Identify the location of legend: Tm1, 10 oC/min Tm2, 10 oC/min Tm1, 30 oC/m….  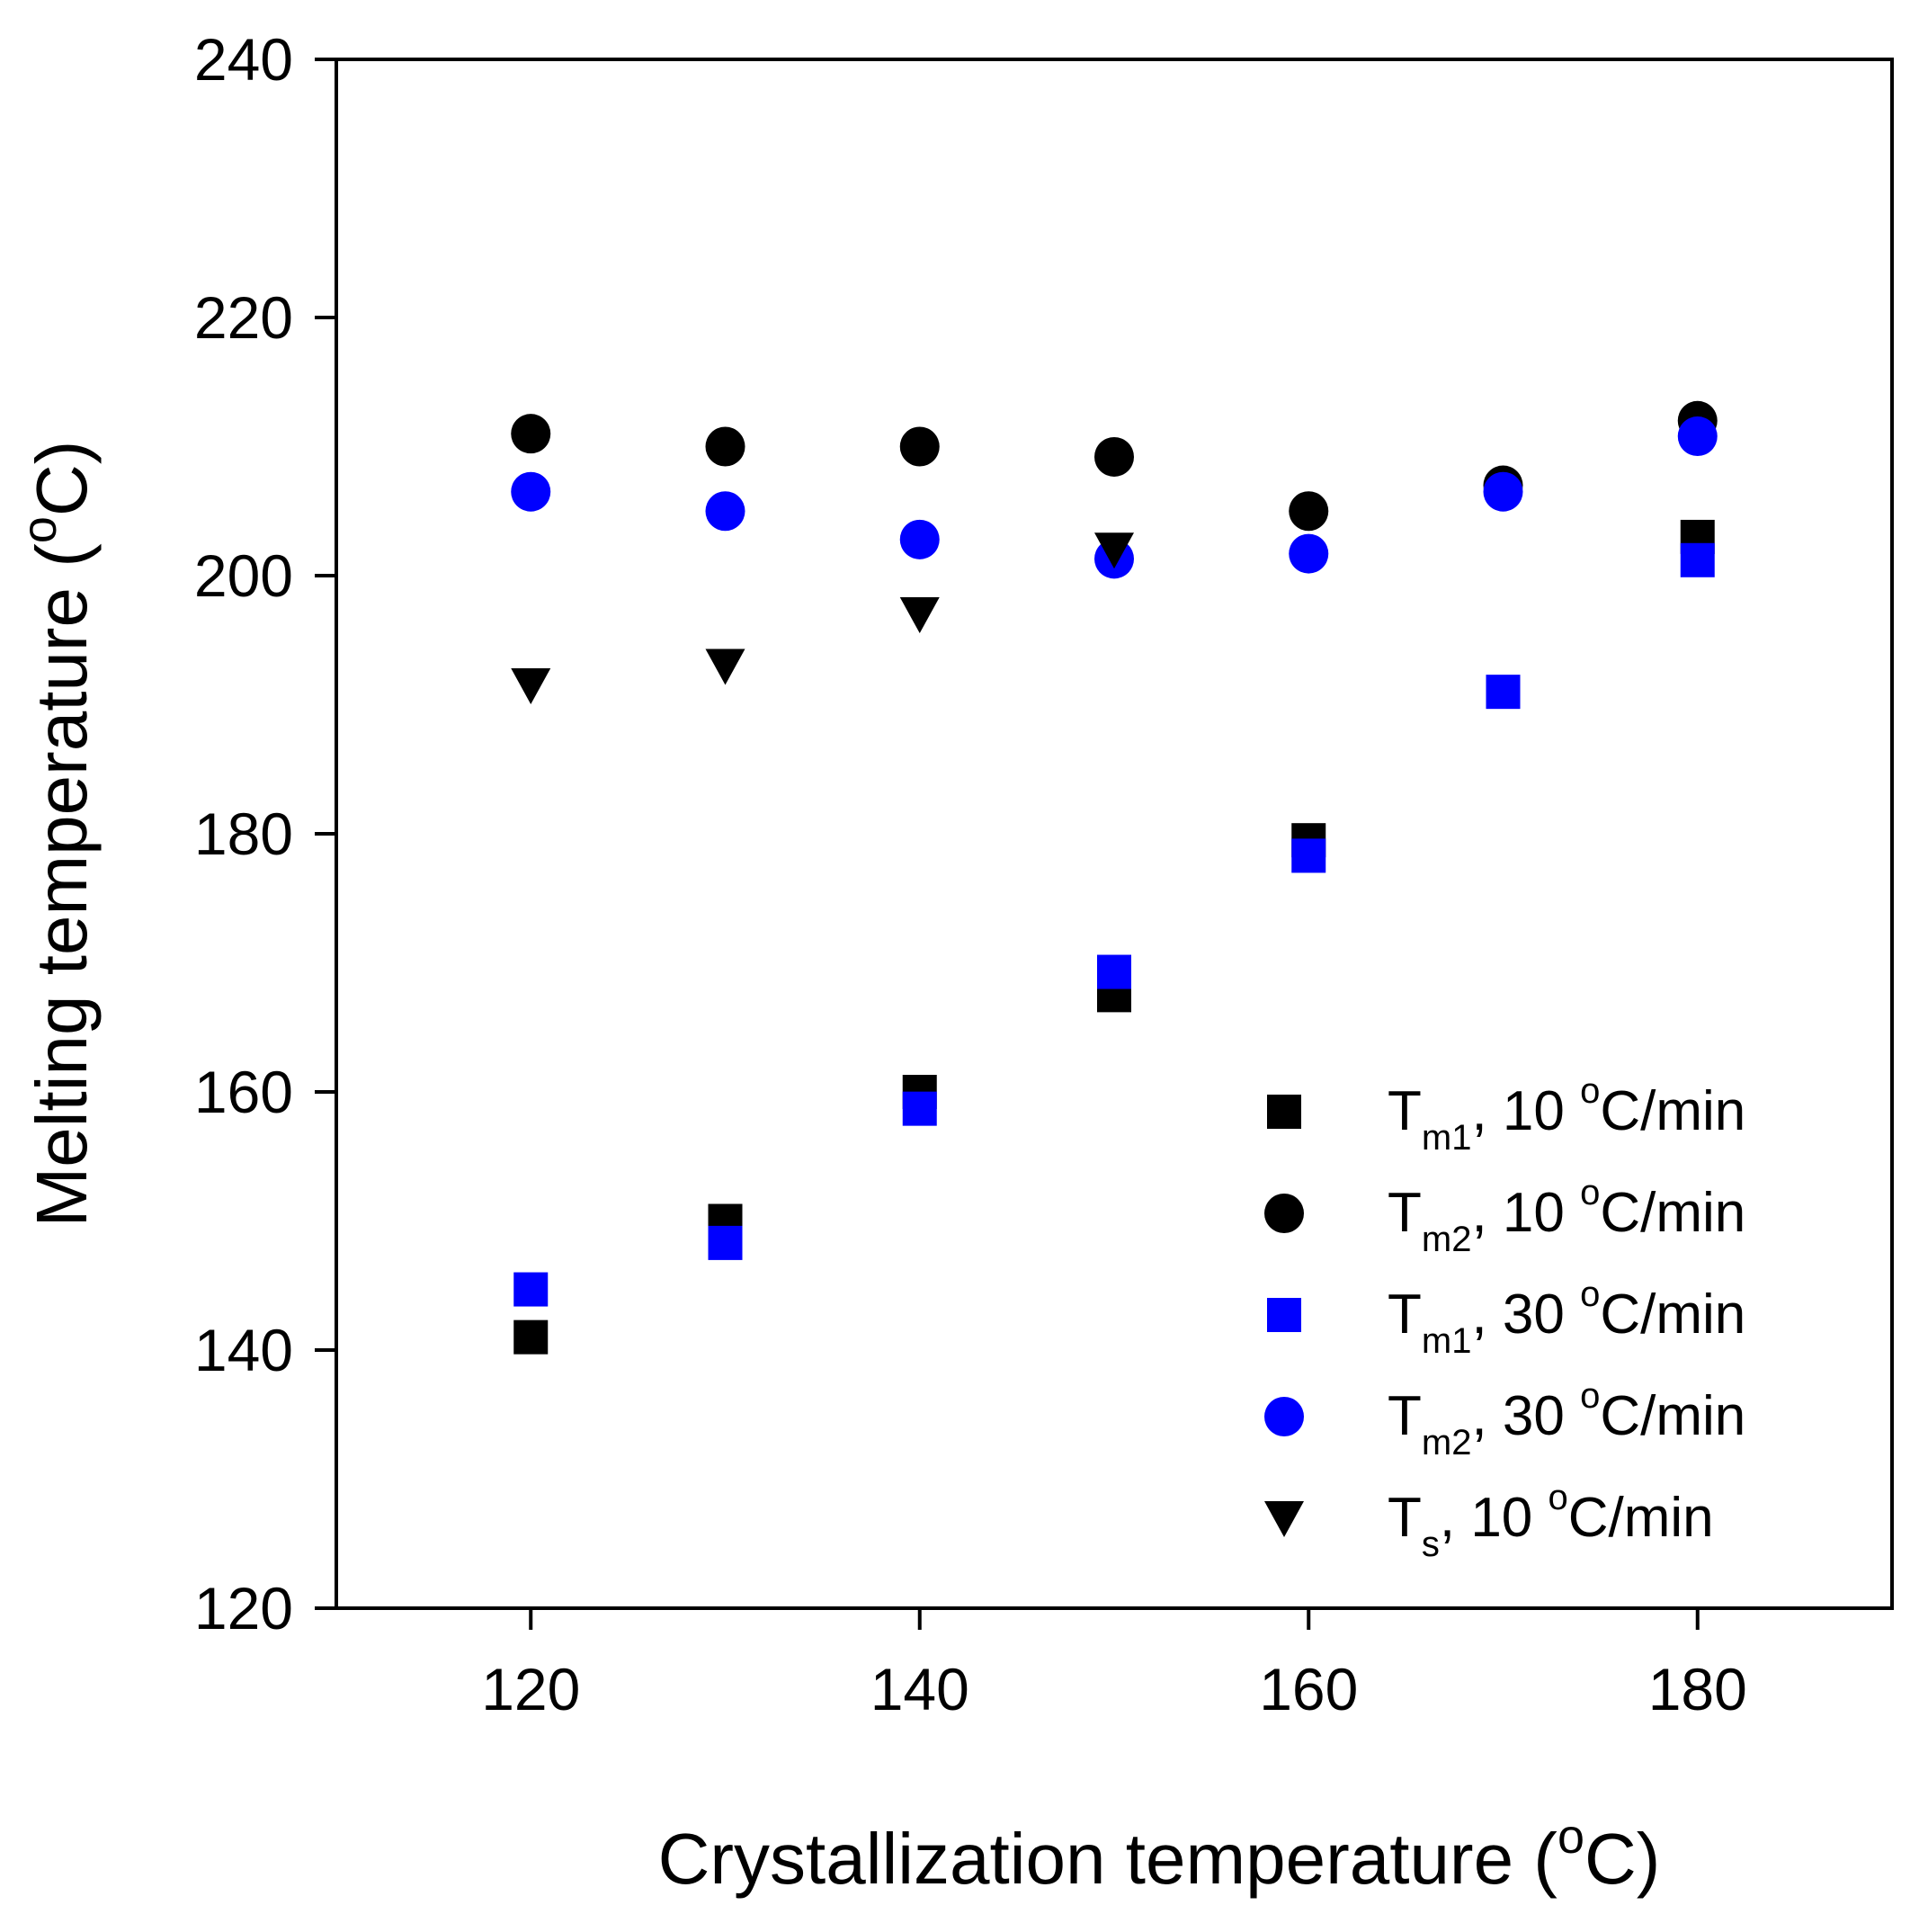
(1504, 1317).